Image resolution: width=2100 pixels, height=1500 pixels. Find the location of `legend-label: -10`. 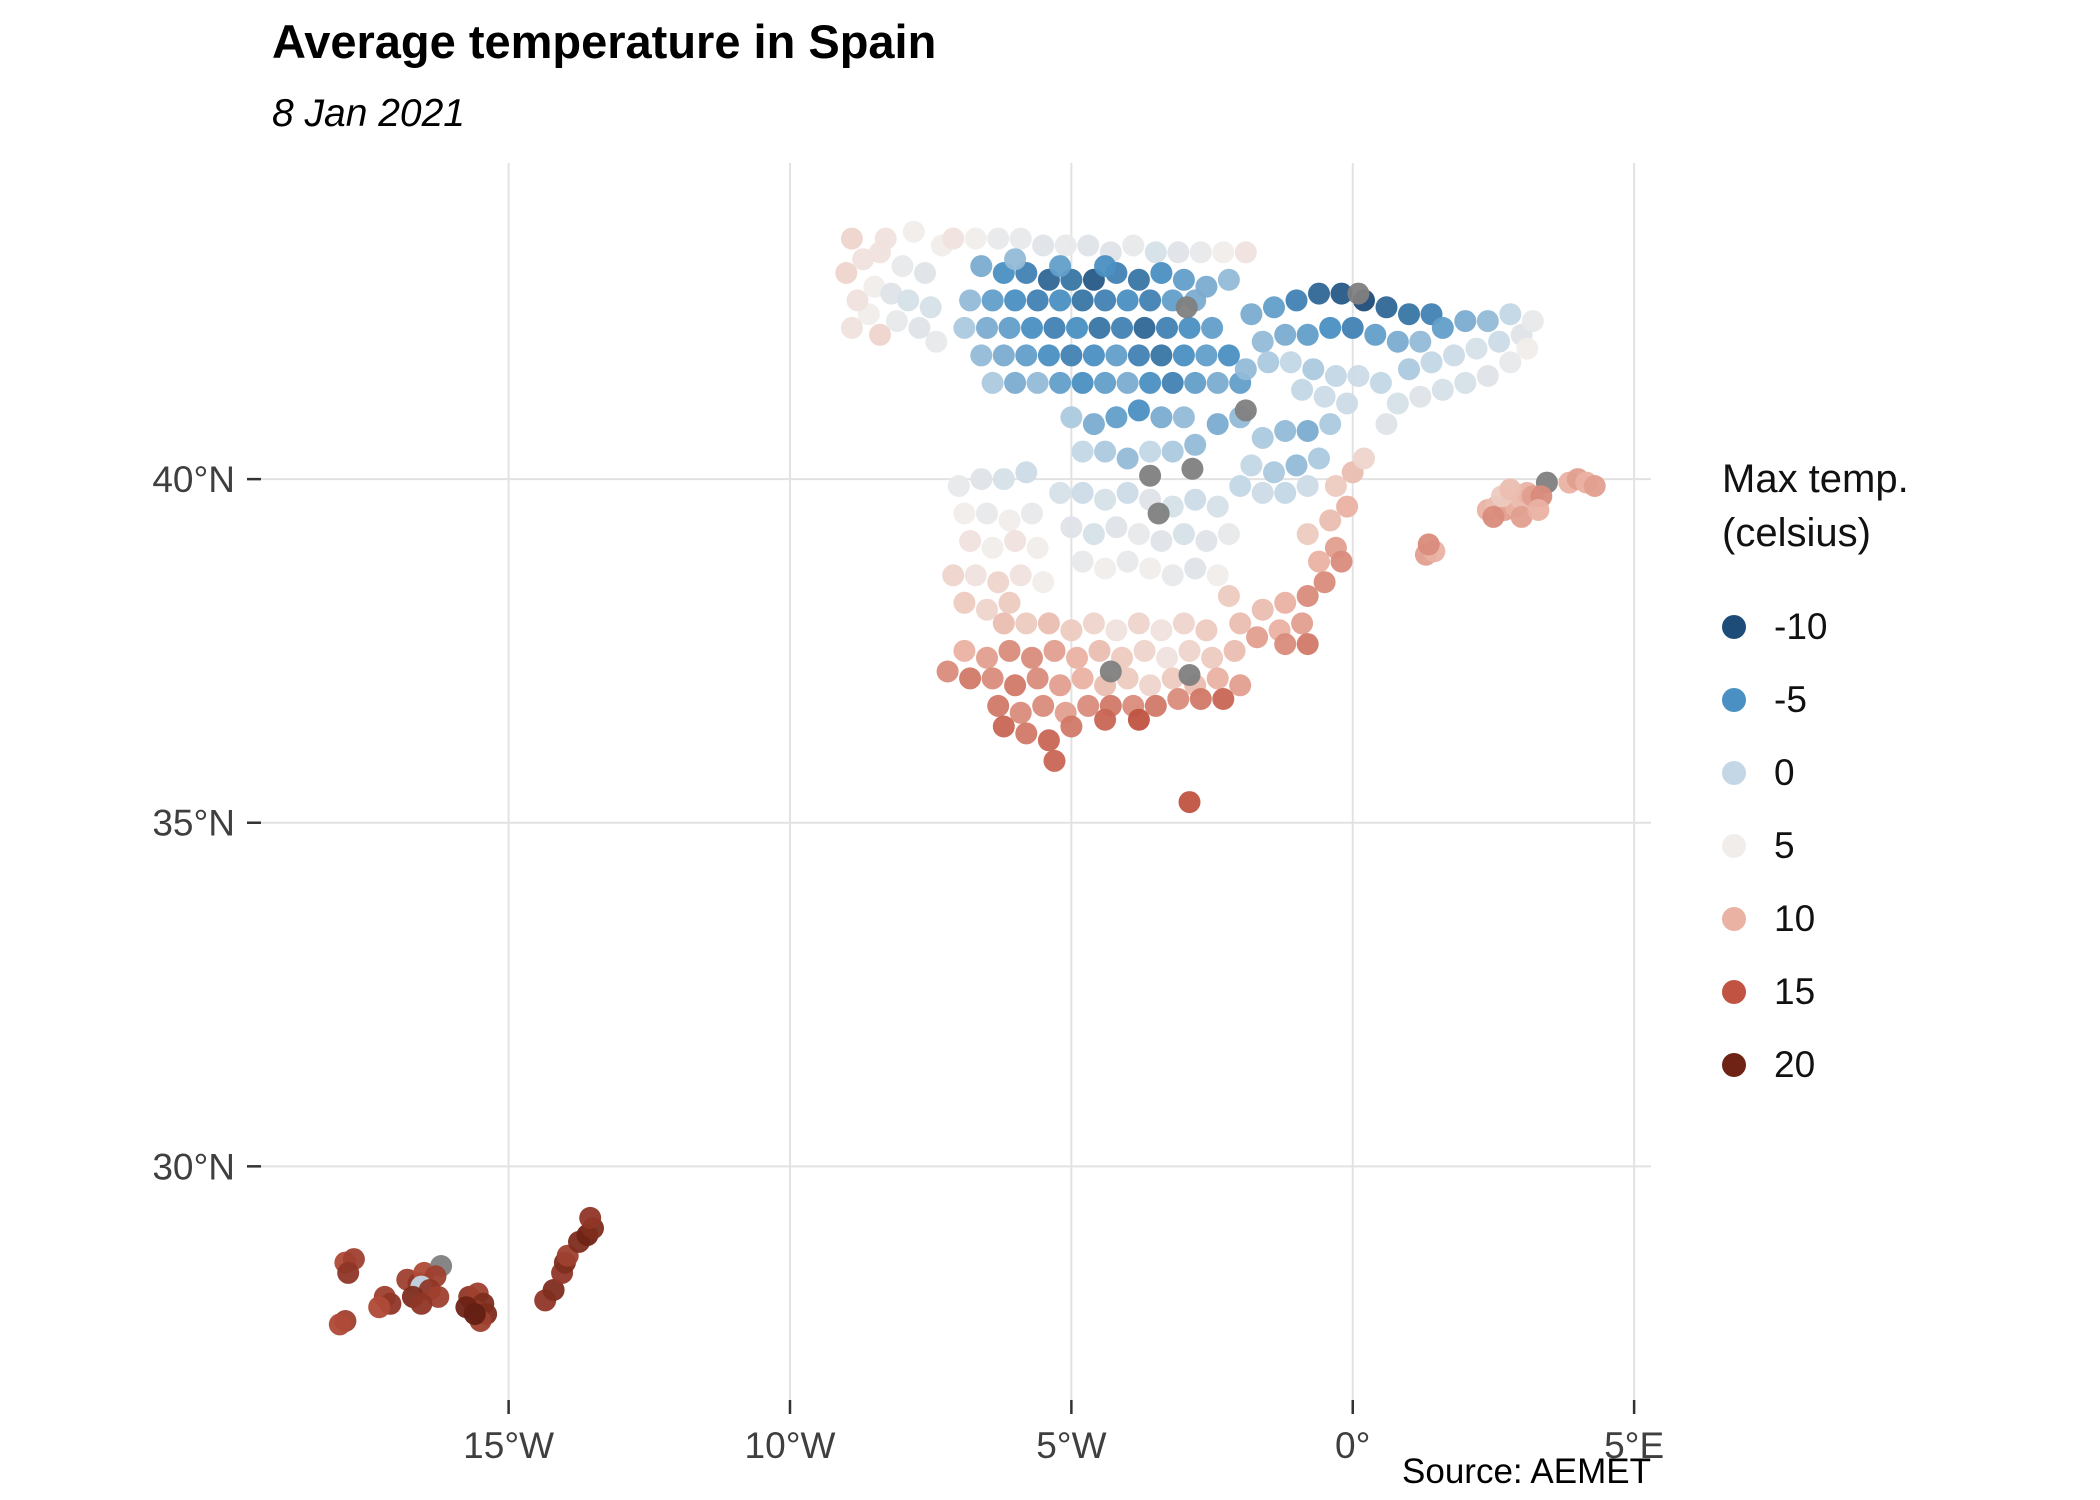

legend-label: -10 is located at coordinates (1801, 626).